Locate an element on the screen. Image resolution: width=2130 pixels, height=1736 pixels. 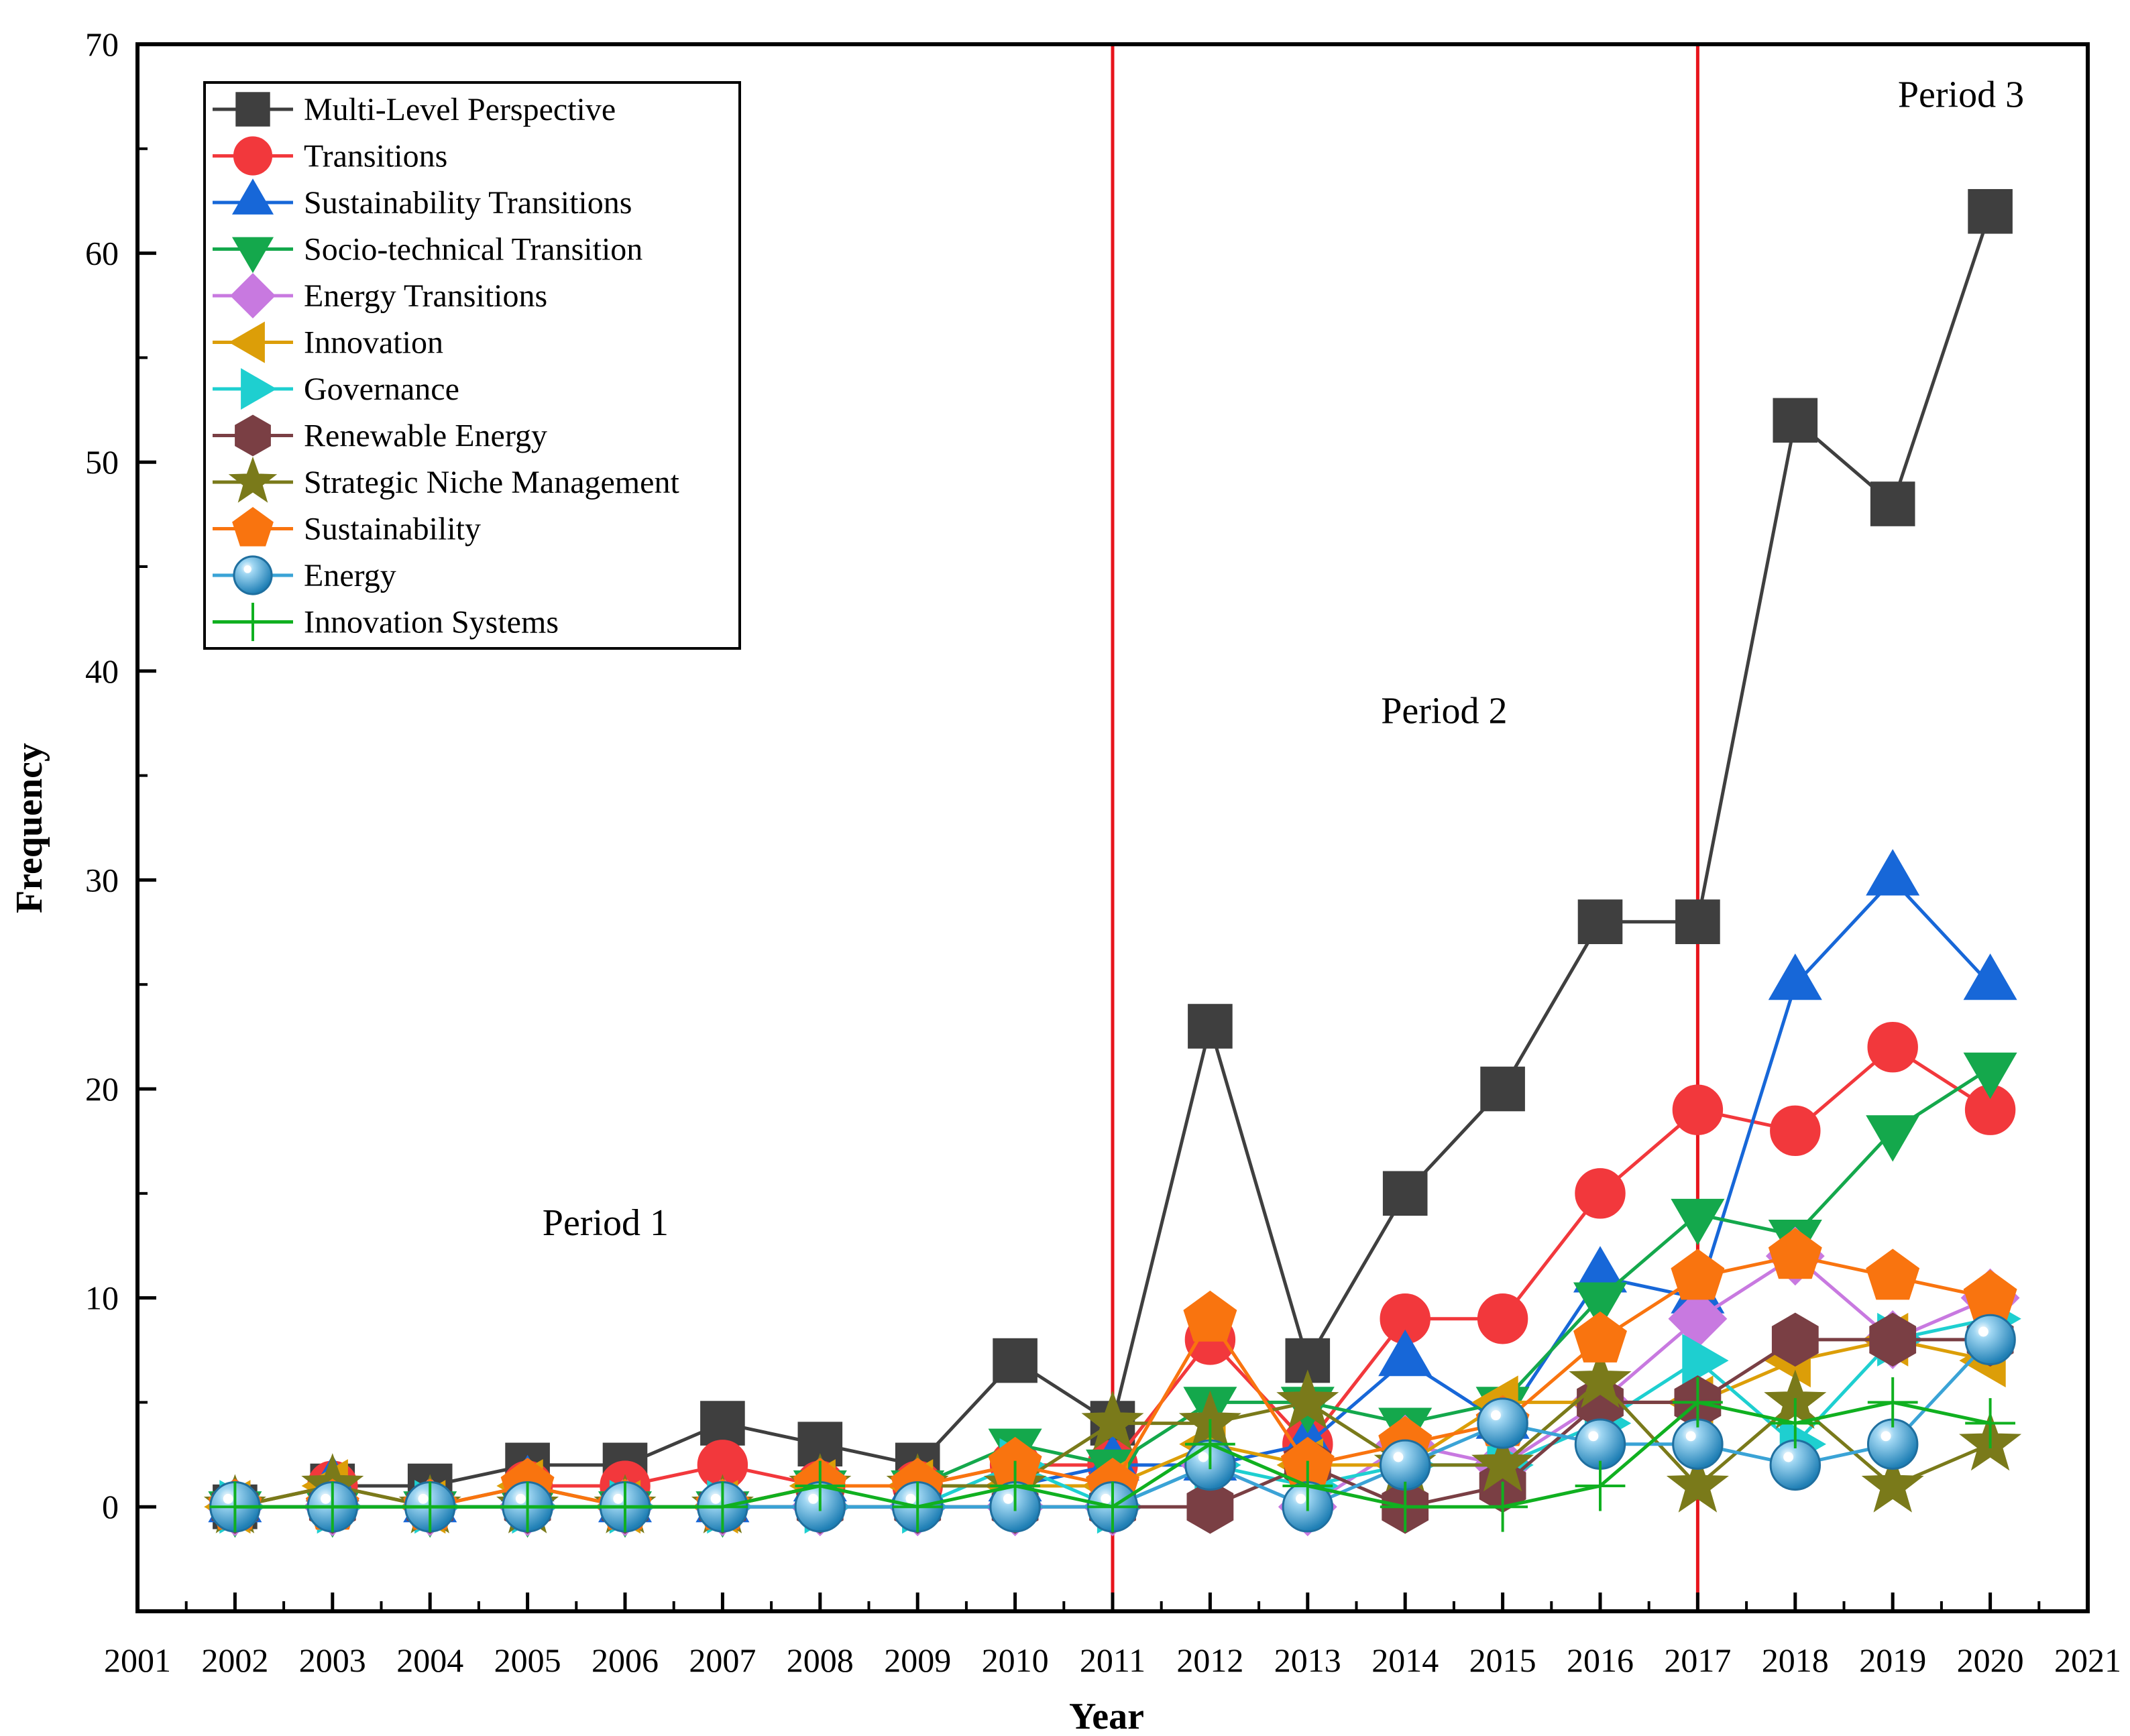
y-tick-label: 40 is located at coordinates (102, 671).